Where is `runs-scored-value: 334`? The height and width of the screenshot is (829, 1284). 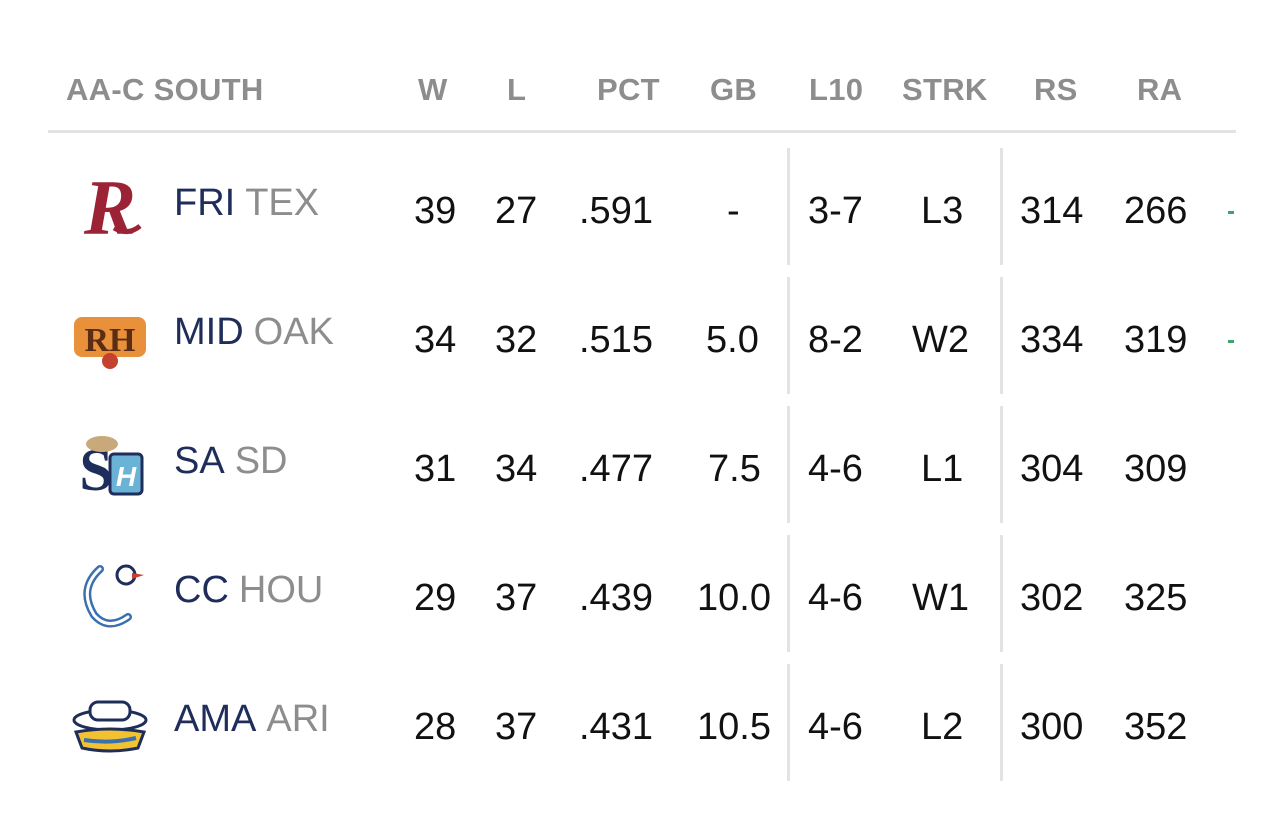
runs-scored-value: 334 is located at coordinates (1052, 340).